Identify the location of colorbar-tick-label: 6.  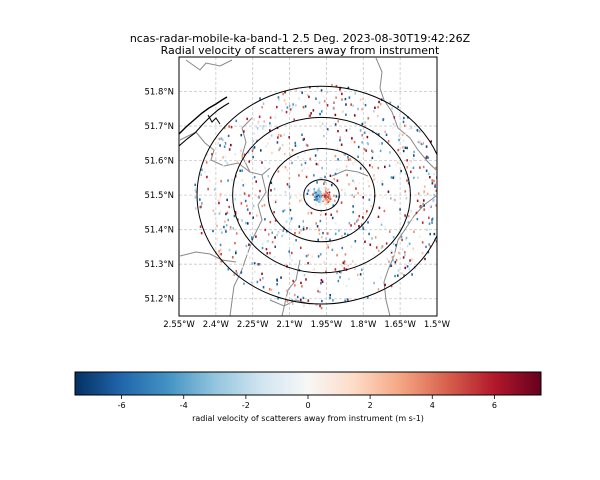
(494, 405).